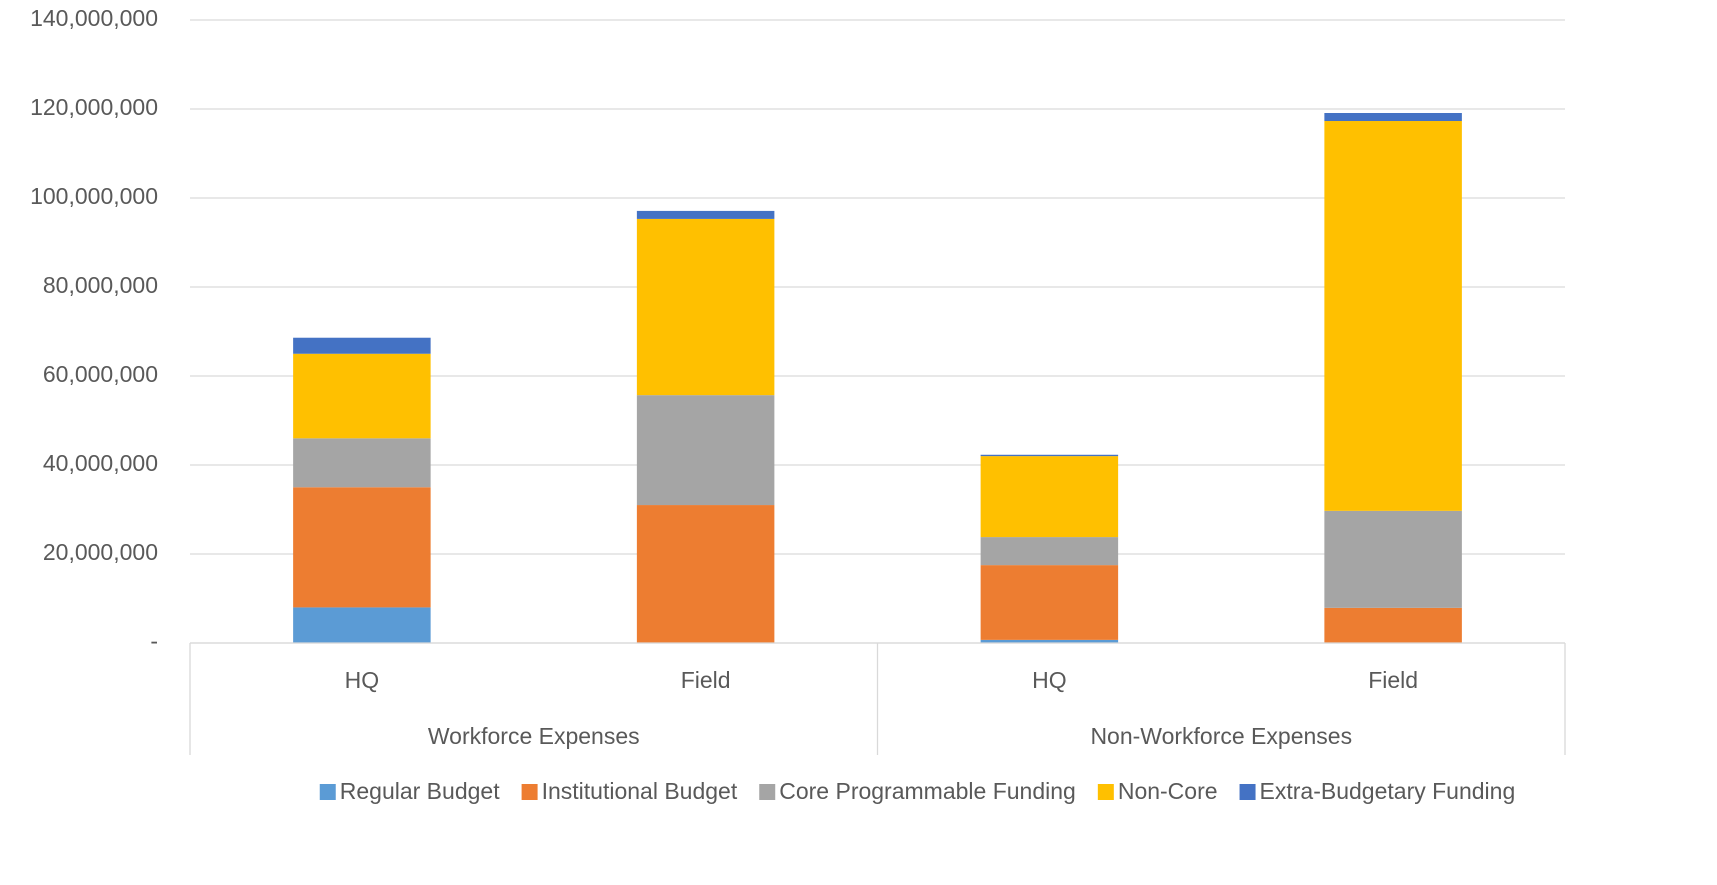  What do you see at coordinates (1388, 791) in the screenshot?
I see `legend-label: Extra-Budgetary Funding` at bounding box center [1388, 791].